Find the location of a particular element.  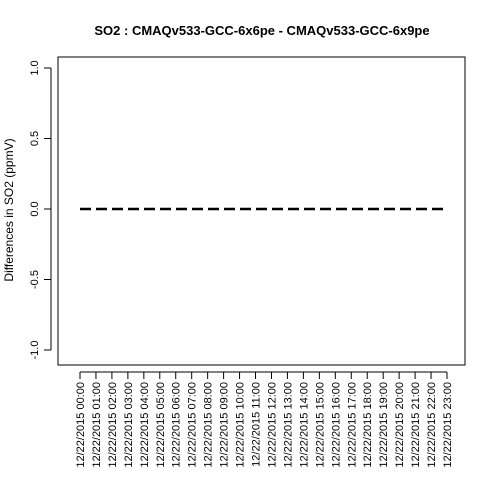

x-tick-label: 12/22/2015 09:00 is located at coordinates (225, 425).